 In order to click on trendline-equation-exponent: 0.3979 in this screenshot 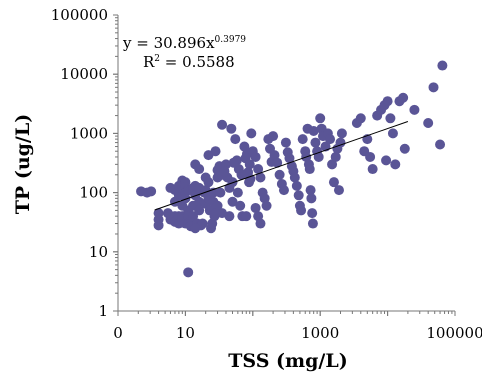, I will do `click(231, 40)`.